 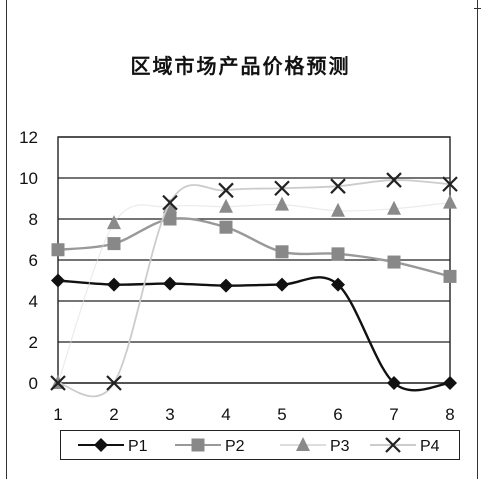 I want to click on legend-label-p2: P2, so click(x=235, y=446).